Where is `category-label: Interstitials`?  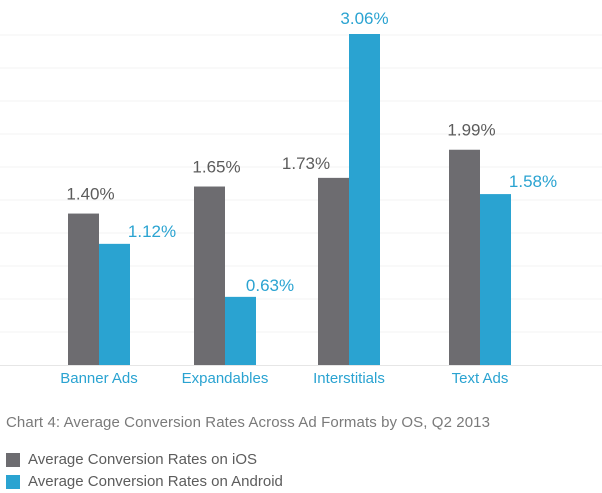
category-label: Interstitials is located at coordinates (349, 378).